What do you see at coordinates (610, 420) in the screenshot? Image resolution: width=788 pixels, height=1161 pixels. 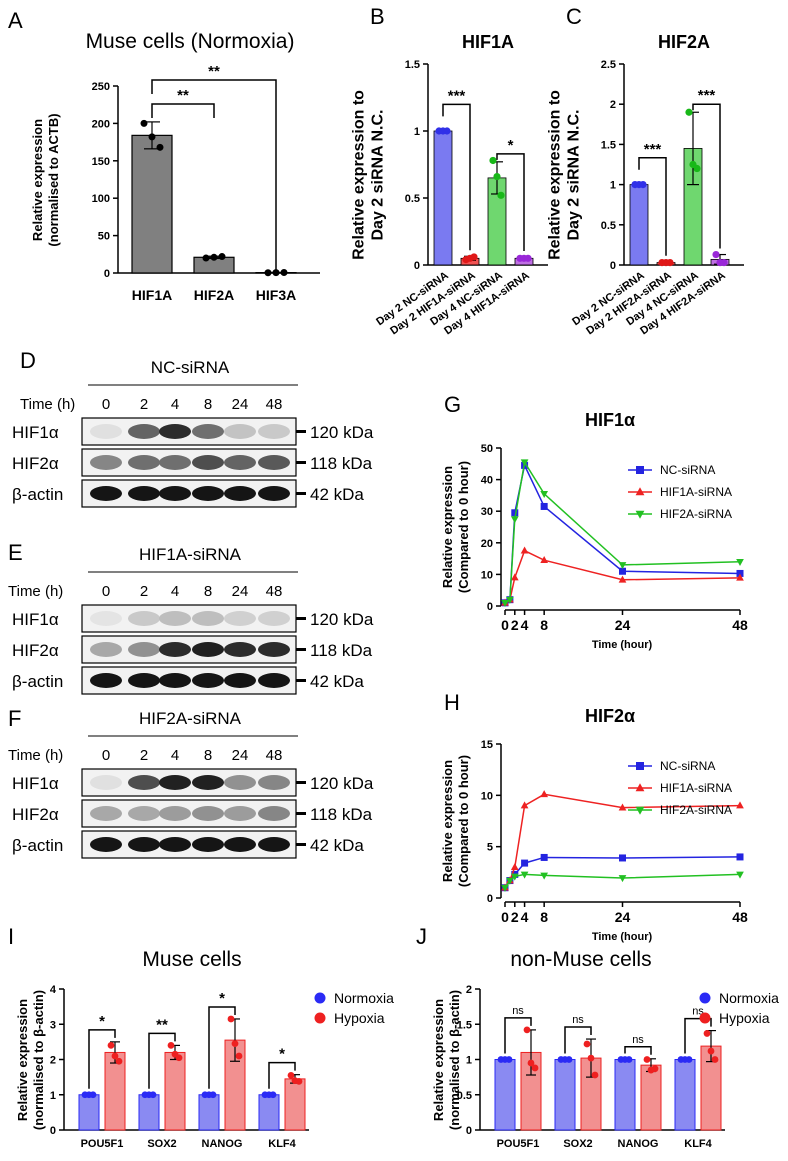 I see `panel-g-title: HIF1α` at bounding box center [610, 420].